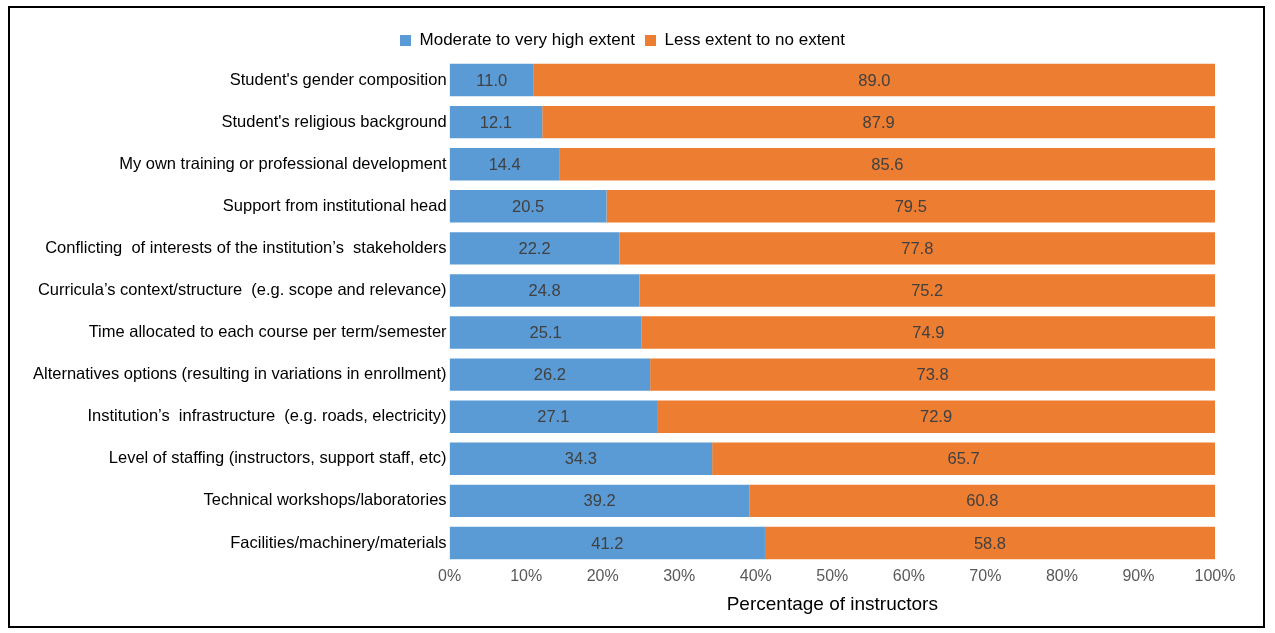  What do you see at coordinates (1215, 576) in the screenshot?
I see `x-tick-label: 100%` at bounding box center [1215, 576].